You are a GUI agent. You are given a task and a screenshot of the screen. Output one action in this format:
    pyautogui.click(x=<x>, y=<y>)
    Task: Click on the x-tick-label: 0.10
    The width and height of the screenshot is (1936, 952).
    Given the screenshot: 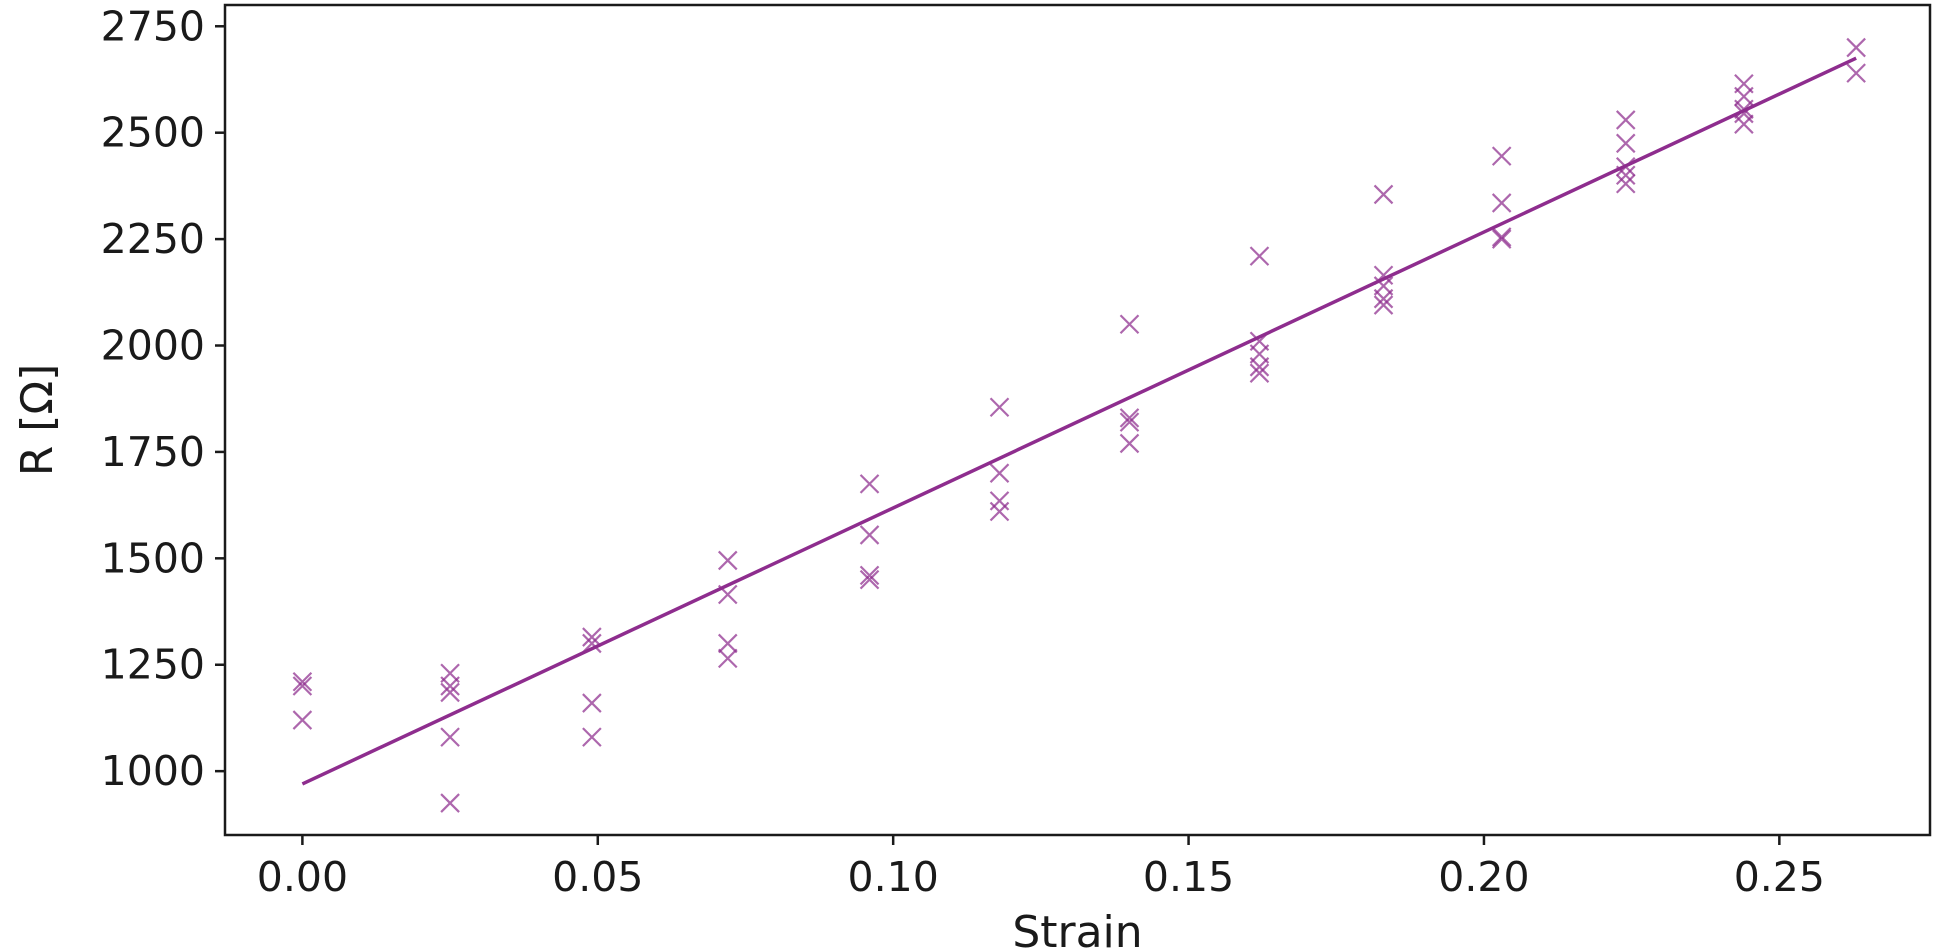 What is the action you would take?
    pyautogui.click(x=893, y=877)
    